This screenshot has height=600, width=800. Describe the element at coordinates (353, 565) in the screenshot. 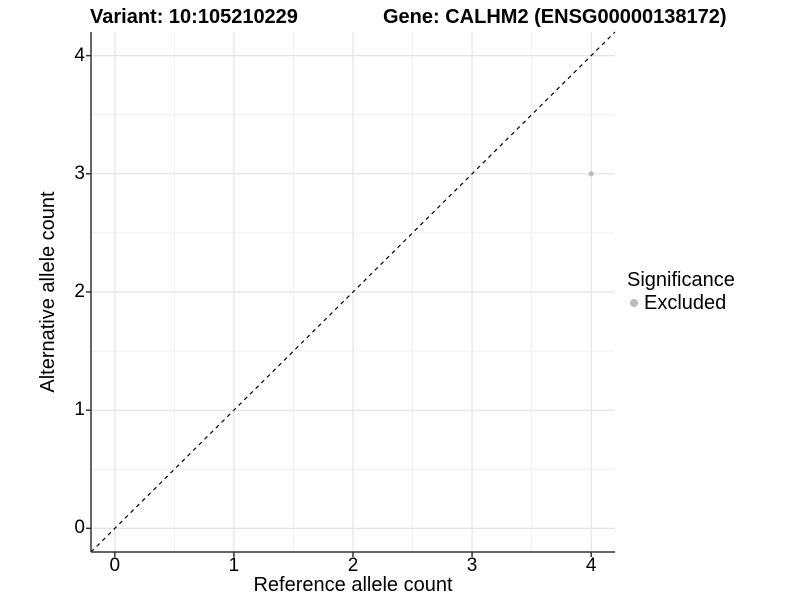

I see `x-tick-label: 2` at that location.